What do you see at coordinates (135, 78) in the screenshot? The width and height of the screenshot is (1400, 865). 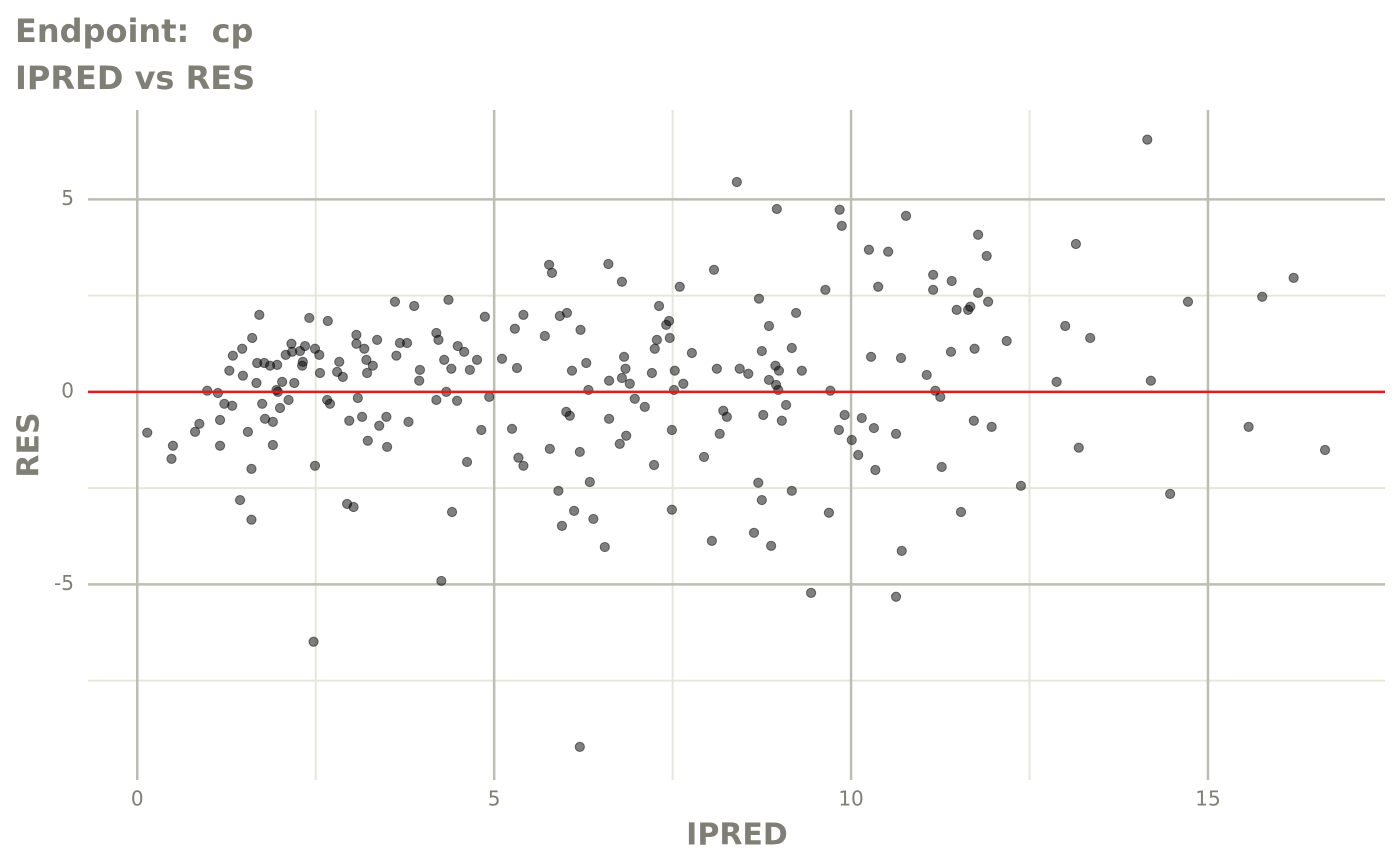 I see `chart-subtitle: IPRED vs RES` at bounding box center [135, 78].